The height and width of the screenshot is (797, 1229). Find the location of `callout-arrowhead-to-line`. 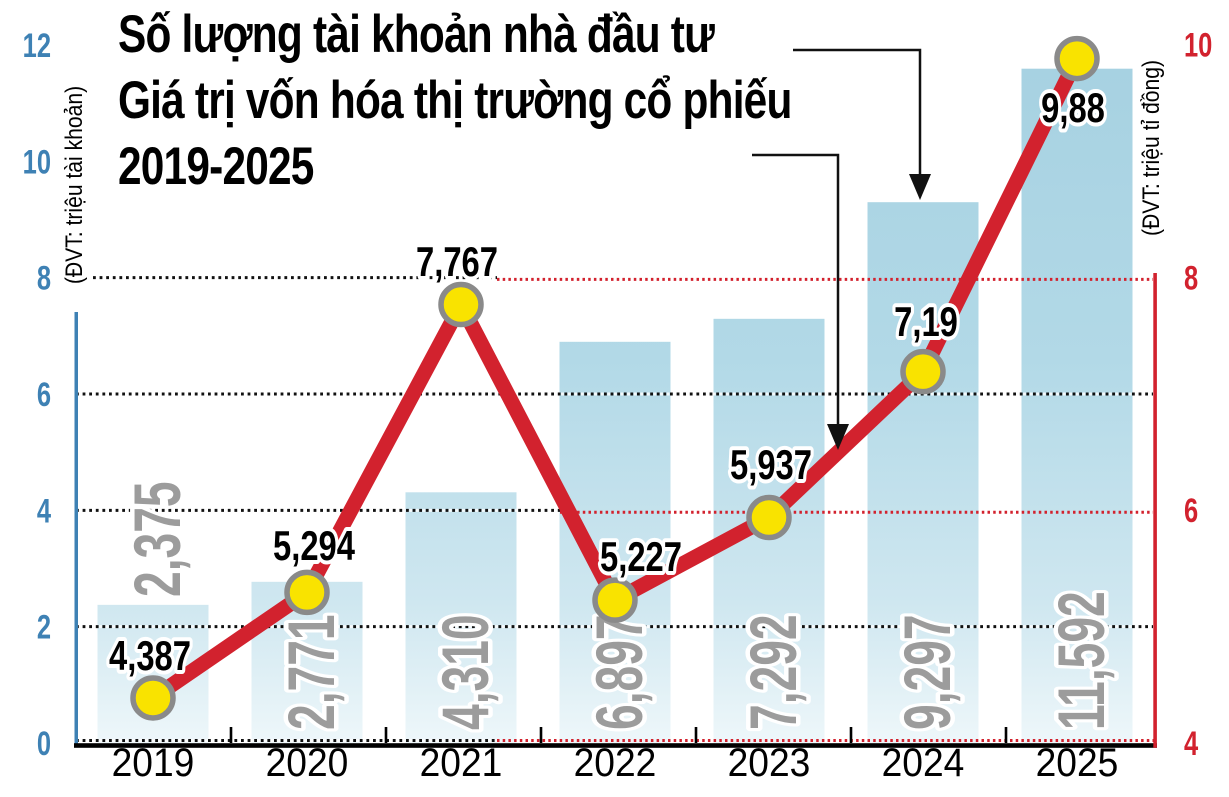

callout-arrowhead-to-line is located at coordinates (838, 437).